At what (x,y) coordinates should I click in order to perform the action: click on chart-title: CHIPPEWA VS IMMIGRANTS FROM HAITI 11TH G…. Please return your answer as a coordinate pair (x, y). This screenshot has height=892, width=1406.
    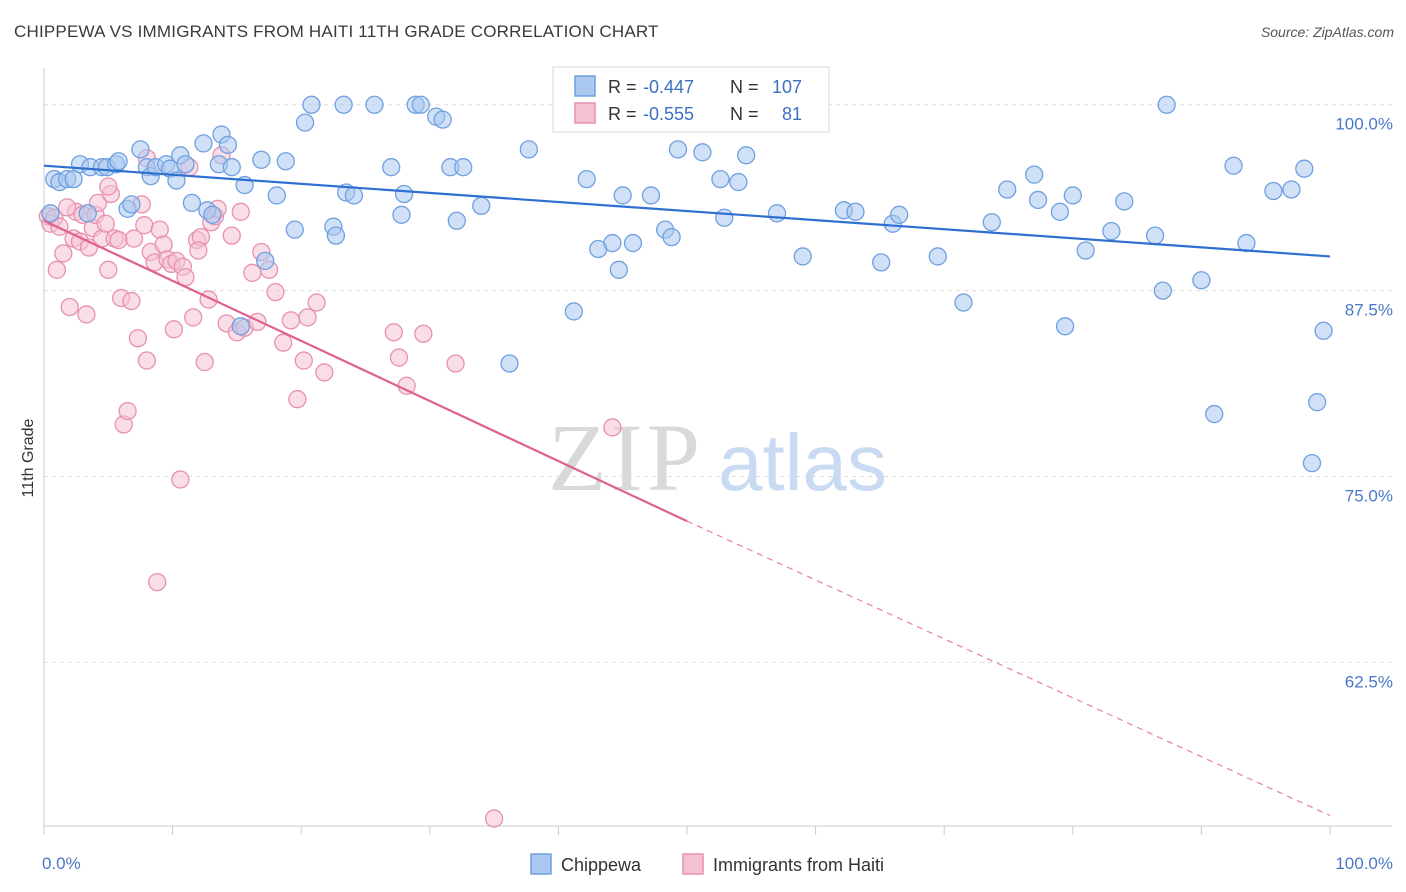
    Looking at the image, I should click on (336, 31).